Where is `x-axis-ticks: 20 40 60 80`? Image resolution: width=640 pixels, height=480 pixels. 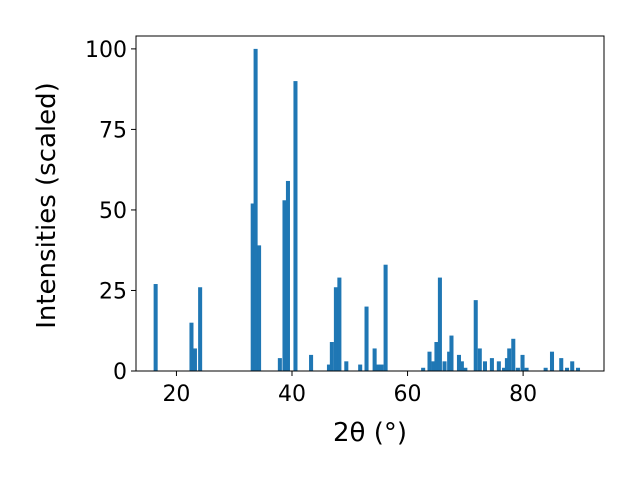
x-axis-ticks: 20 40 60 80 is located at coordinates (349, 389).